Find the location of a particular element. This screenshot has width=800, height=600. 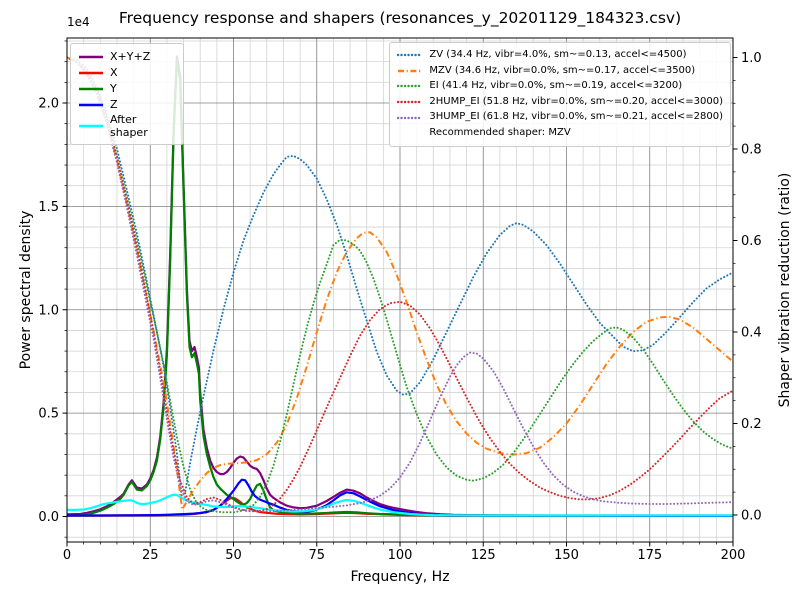

y-axis-offset-label: 1e4 is located at coordinates (78, 22).